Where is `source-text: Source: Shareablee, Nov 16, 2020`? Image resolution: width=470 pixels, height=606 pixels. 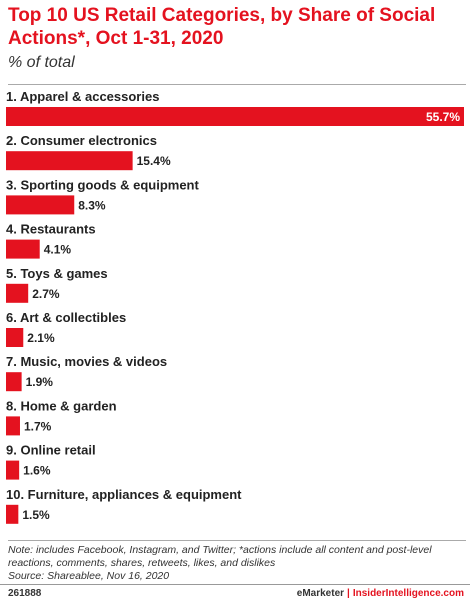 source-text: Source: Shareablee, Nov 16, 2020 is located at coordinates (89, 576).